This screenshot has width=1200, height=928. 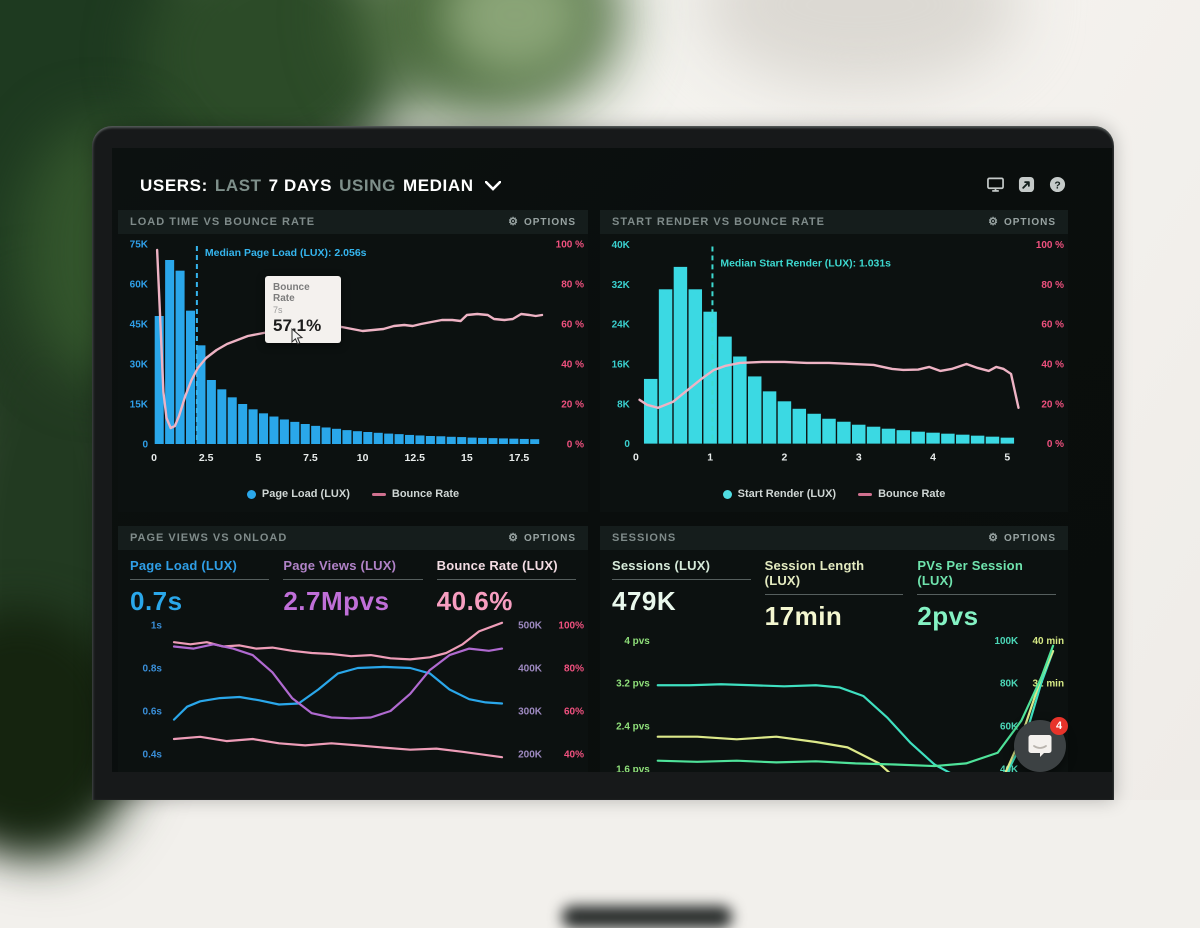 What do you see at coordinates (1052, 404) in the screenshot?
I see `svg-text: 20 %` at bounding box center [1052, 404].